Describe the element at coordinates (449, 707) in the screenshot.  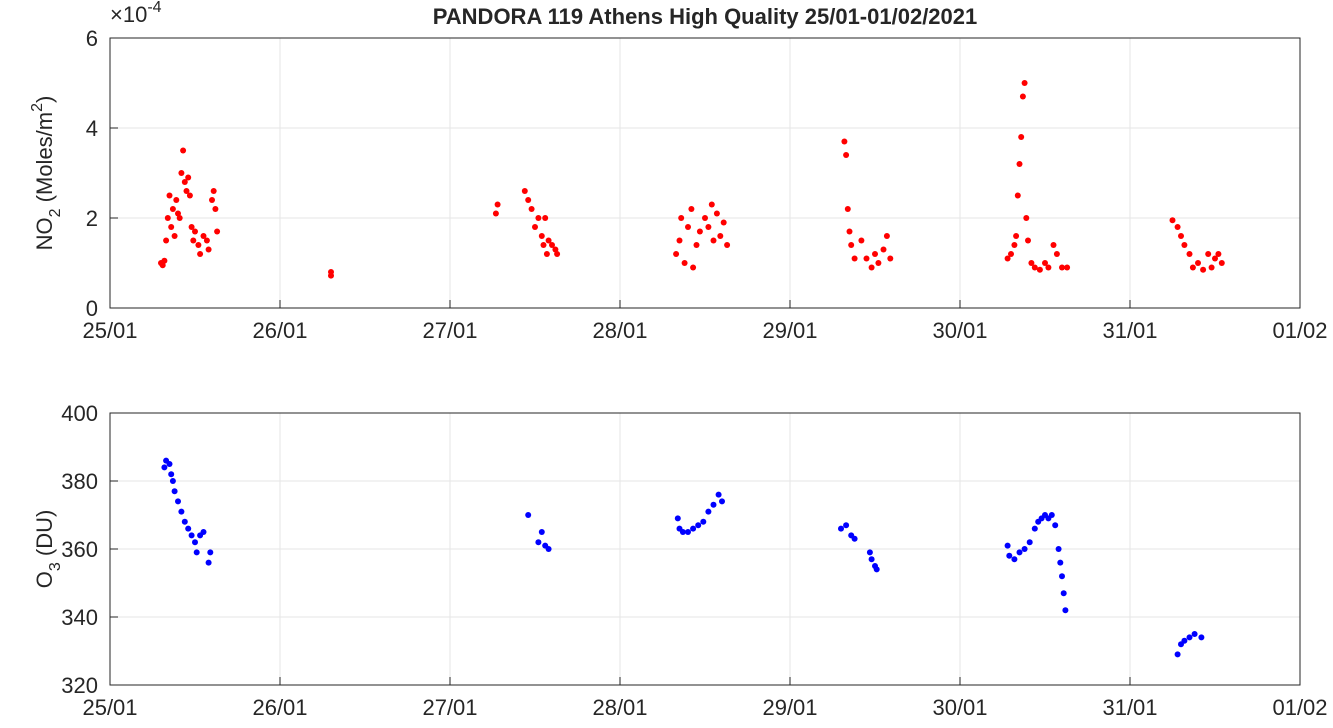
I see `x-tick-label: 27/01` at that location.